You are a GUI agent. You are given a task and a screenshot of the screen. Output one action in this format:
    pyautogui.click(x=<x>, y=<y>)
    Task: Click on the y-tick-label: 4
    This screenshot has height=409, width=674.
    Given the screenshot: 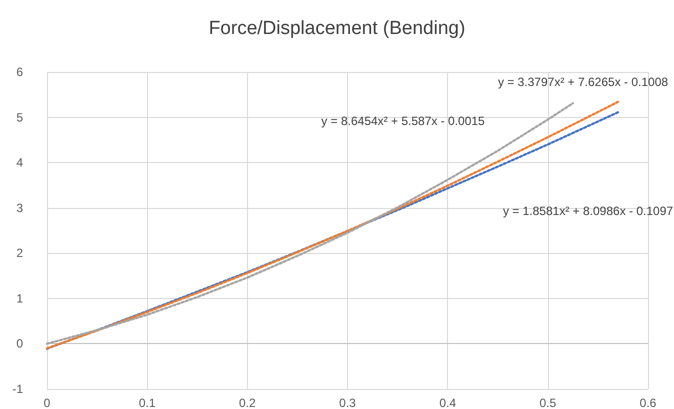 What is the action you would take?
    pyautogui.click(x=20, y=163)
    